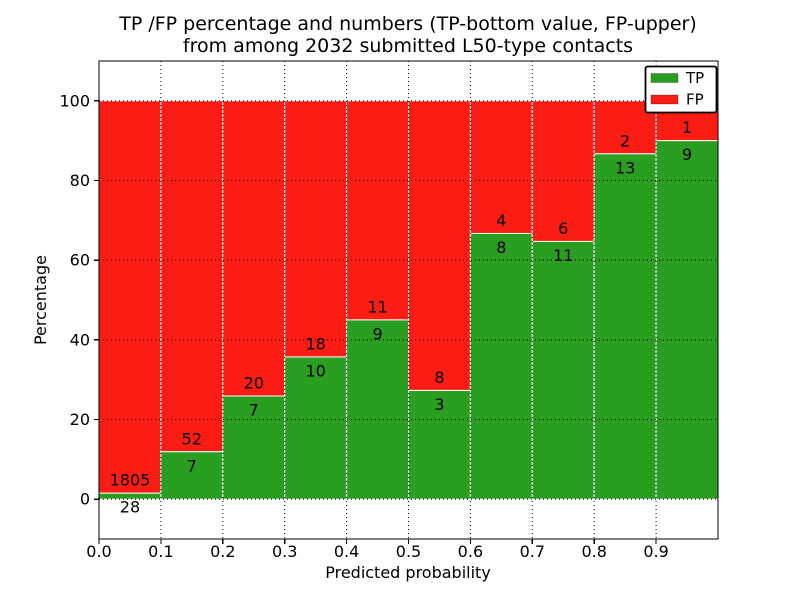 This screenshot has width=800, height=600. I want to click on fp-count-label-5: 8, so click(439, 377).